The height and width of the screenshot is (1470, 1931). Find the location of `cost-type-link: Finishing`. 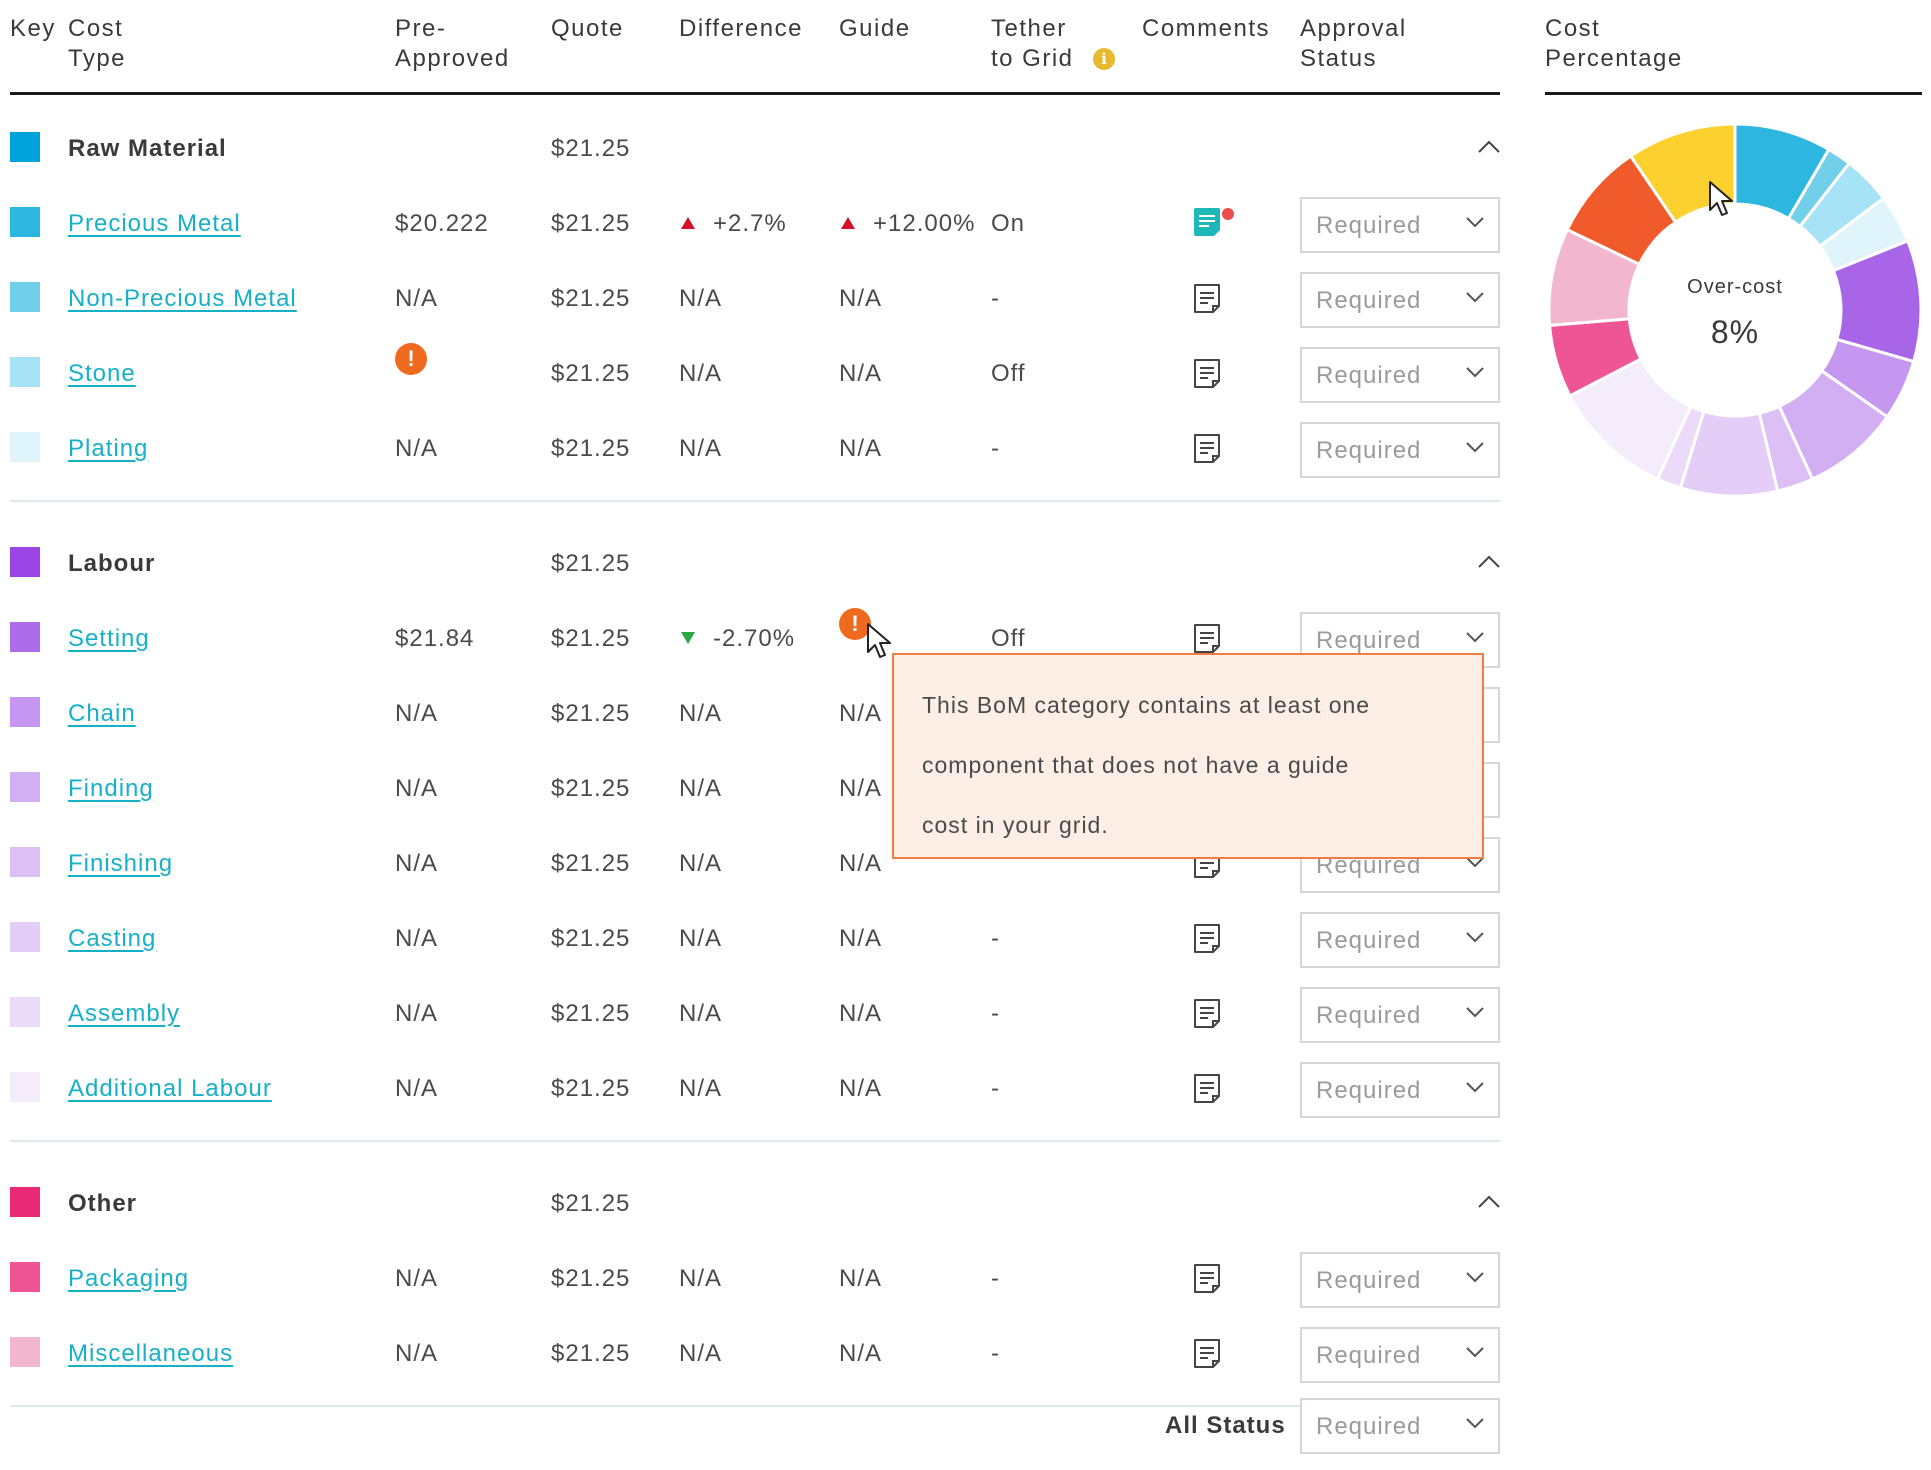

cost-type-link: Finishing is located at coordinates (121, 863).